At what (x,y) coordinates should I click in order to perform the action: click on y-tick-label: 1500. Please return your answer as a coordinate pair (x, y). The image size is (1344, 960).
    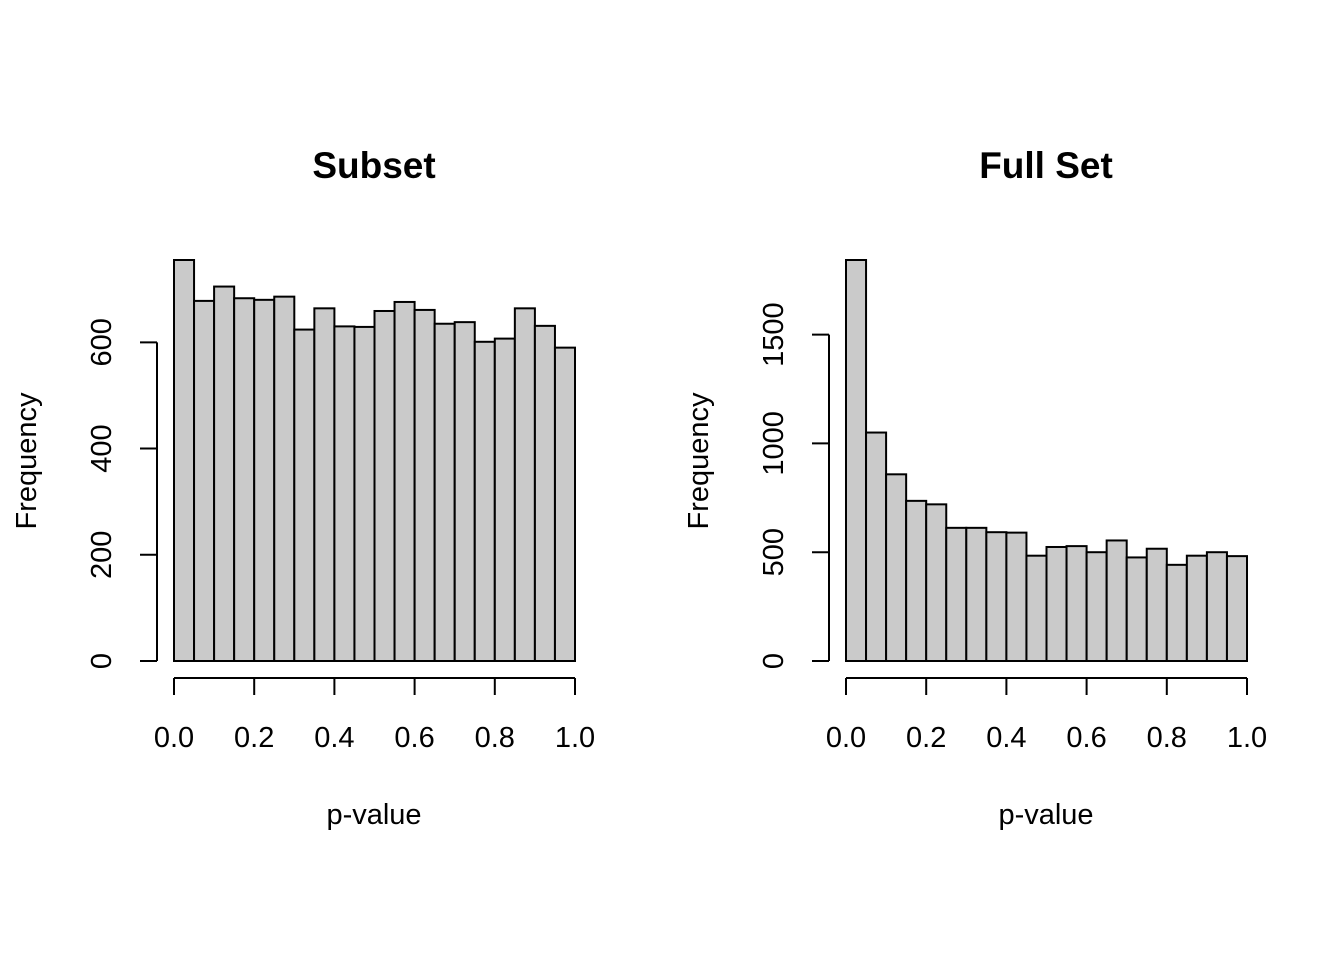
    Looking at the image, I should click on (774, 334).